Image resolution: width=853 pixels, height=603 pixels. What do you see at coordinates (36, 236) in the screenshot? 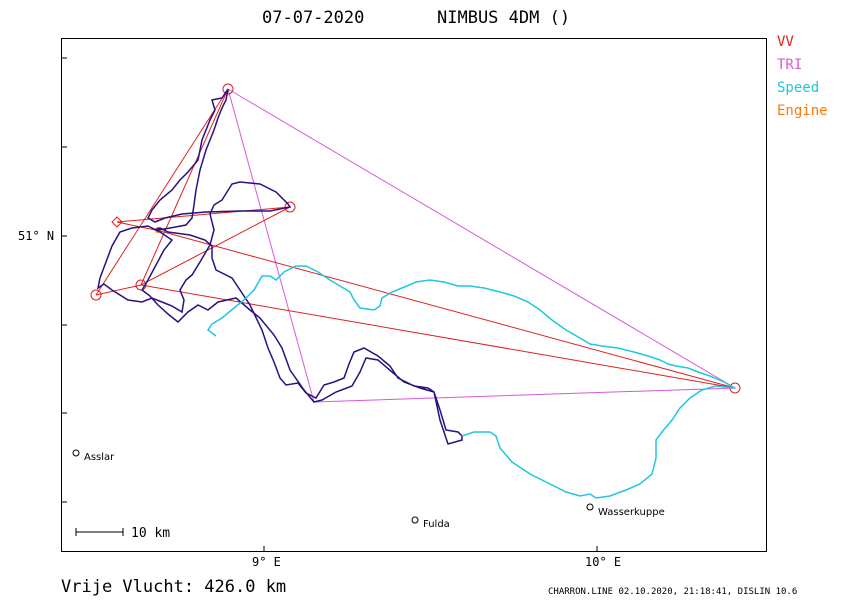
I see `latitude-label: 51° N` at bounding box center [36, 236].